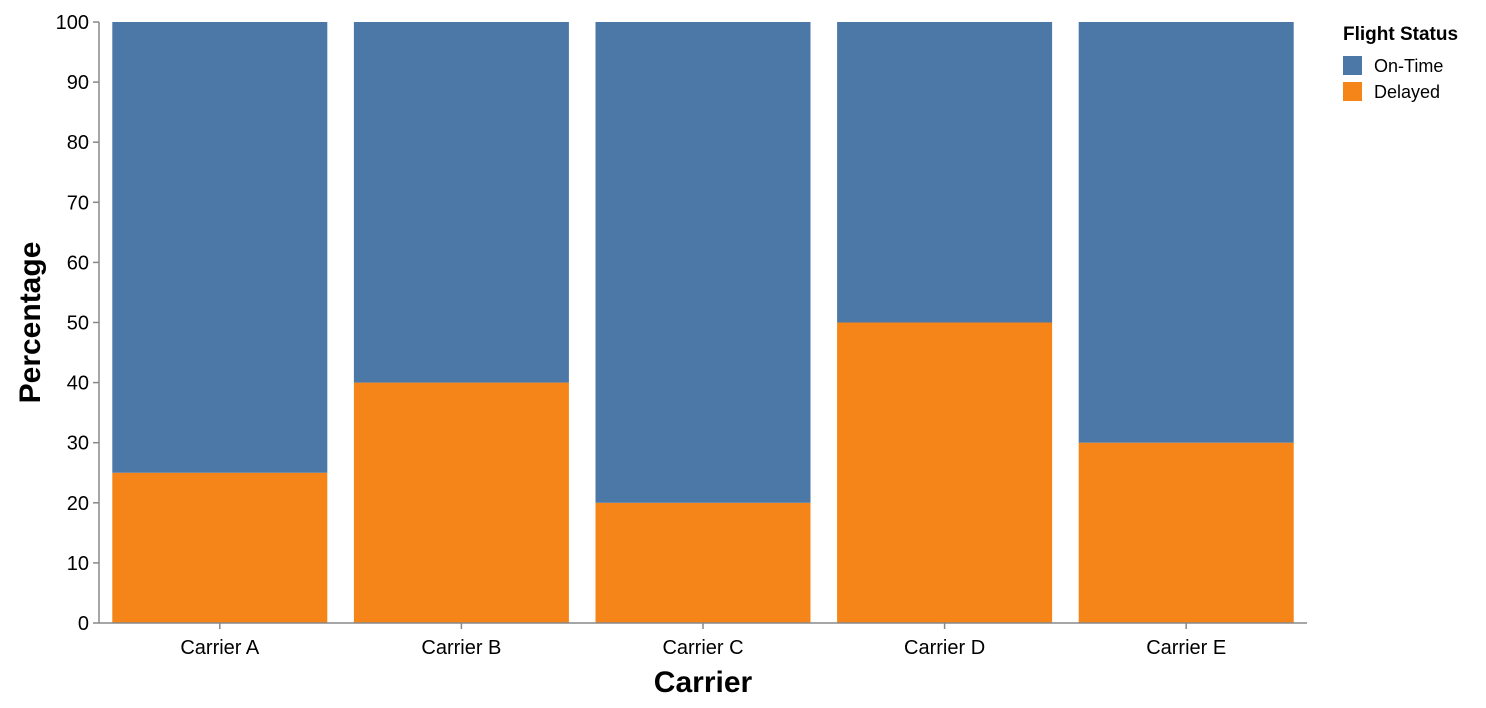 The width and height of the screenshot is (1486, 708). What do you see at coordinates (703, 262) in the screenshot?
I see `bar-on-time-carrier-c` at bounding box center [703, 262].